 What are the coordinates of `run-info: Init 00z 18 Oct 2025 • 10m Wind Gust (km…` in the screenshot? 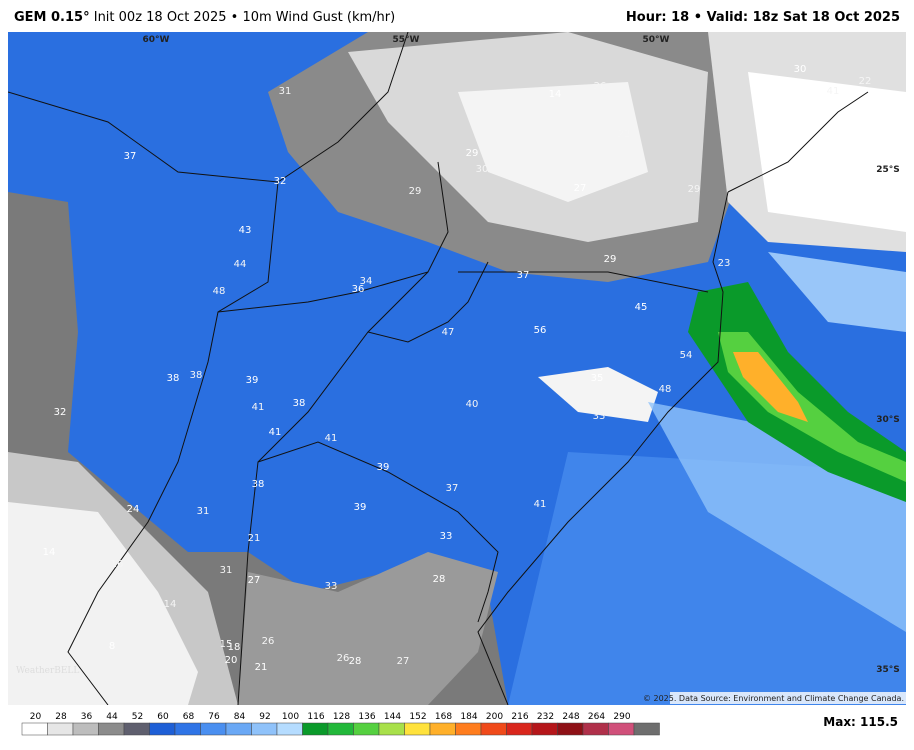 It's located at (244, 17).